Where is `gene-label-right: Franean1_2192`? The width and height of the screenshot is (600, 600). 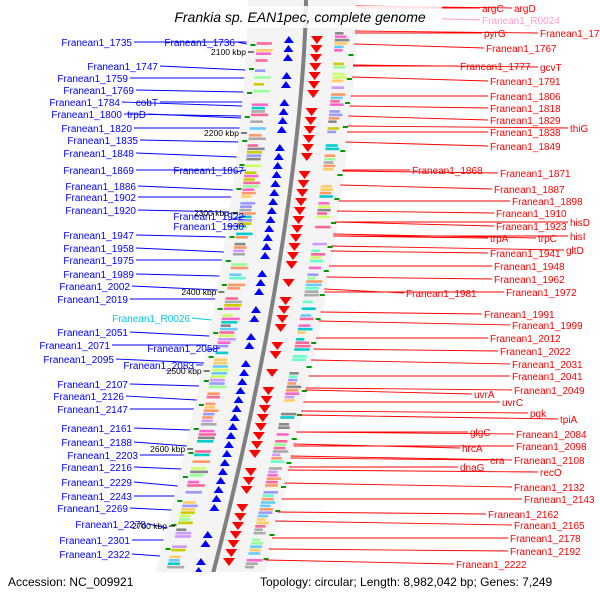
gene-label-right: Franean1_2192 is located at coordinates (545, 552).